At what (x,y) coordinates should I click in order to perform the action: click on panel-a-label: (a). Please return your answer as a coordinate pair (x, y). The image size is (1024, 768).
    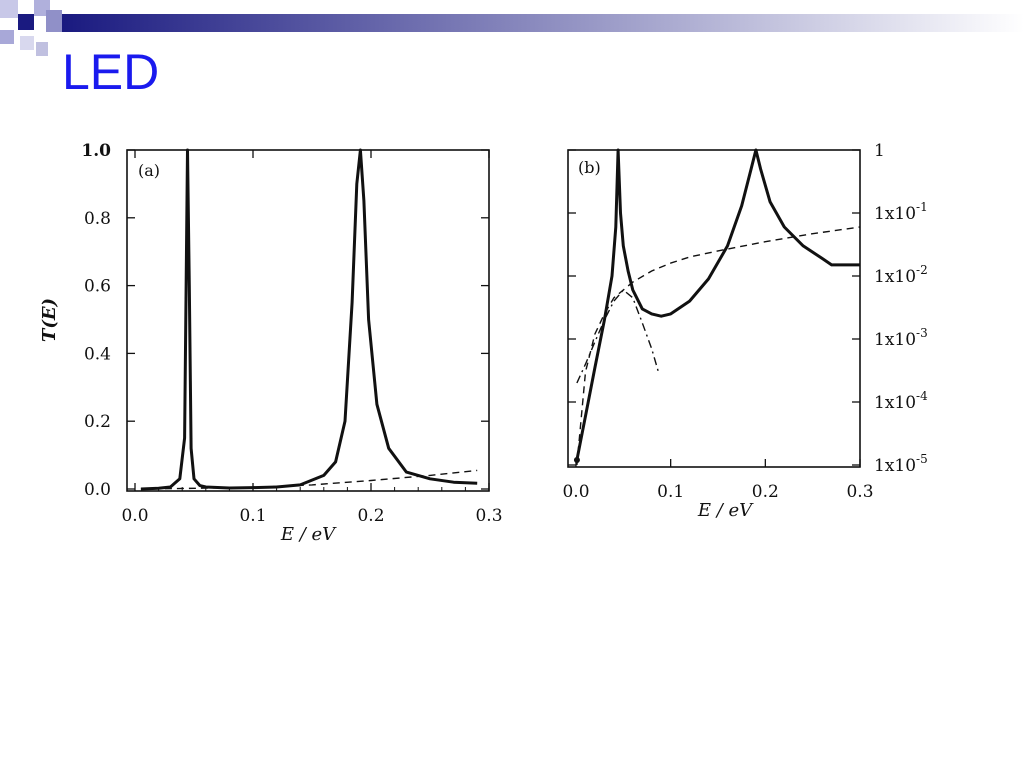
    Looking at the image, I should click on (149, 170).